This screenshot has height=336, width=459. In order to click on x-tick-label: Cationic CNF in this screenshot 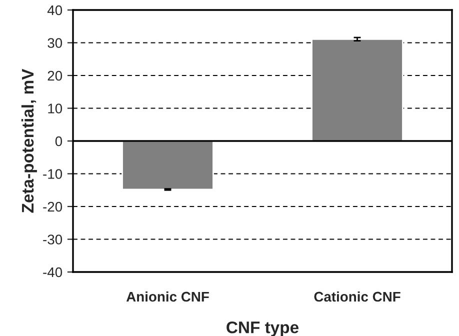, I will do `click(357, 296)`.